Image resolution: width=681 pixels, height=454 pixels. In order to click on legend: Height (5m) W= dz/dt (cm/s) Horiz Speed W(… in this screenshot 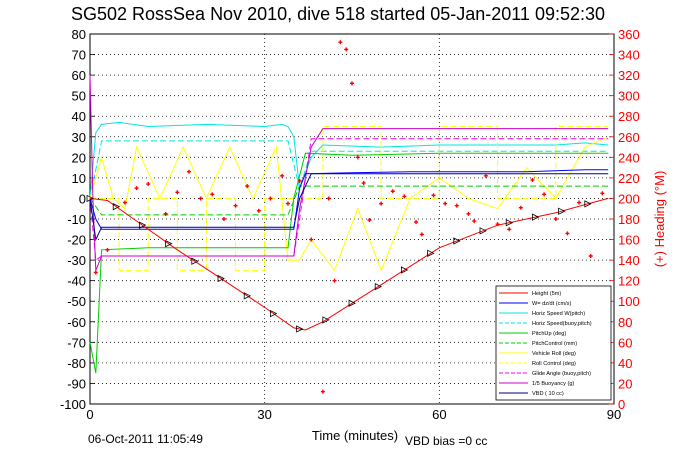, I will do `click(553, 343)`.